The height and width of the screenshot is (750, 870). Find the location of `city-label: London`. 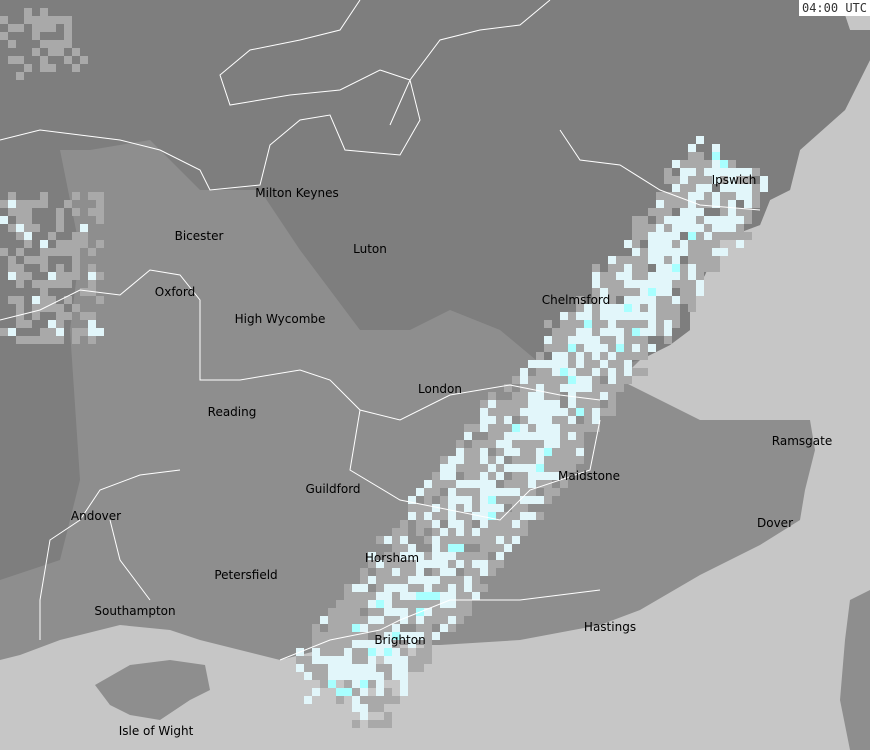

city-label: London is located at coordinates (440, 389).